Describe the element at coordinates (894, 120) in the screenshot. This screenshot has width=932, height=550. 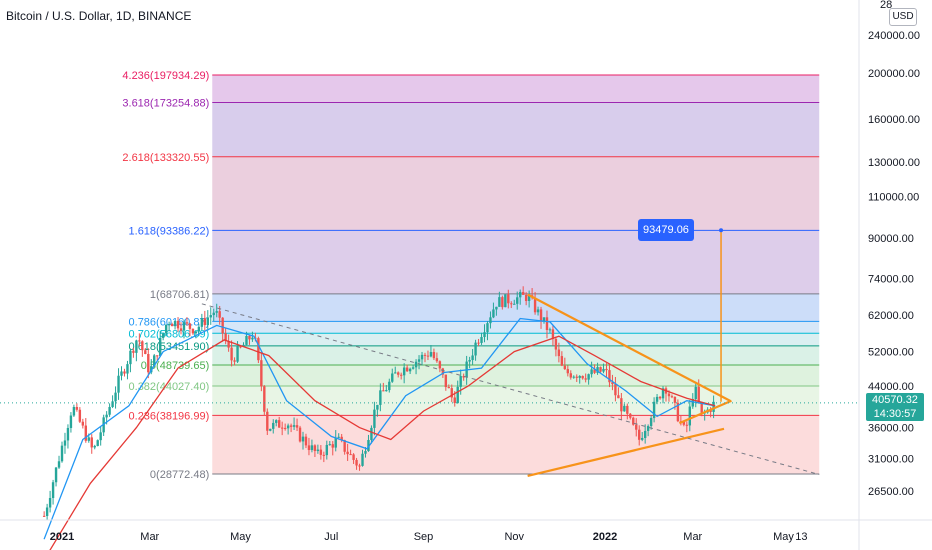
I see `price-axis-tick: 160000.00` at that location.